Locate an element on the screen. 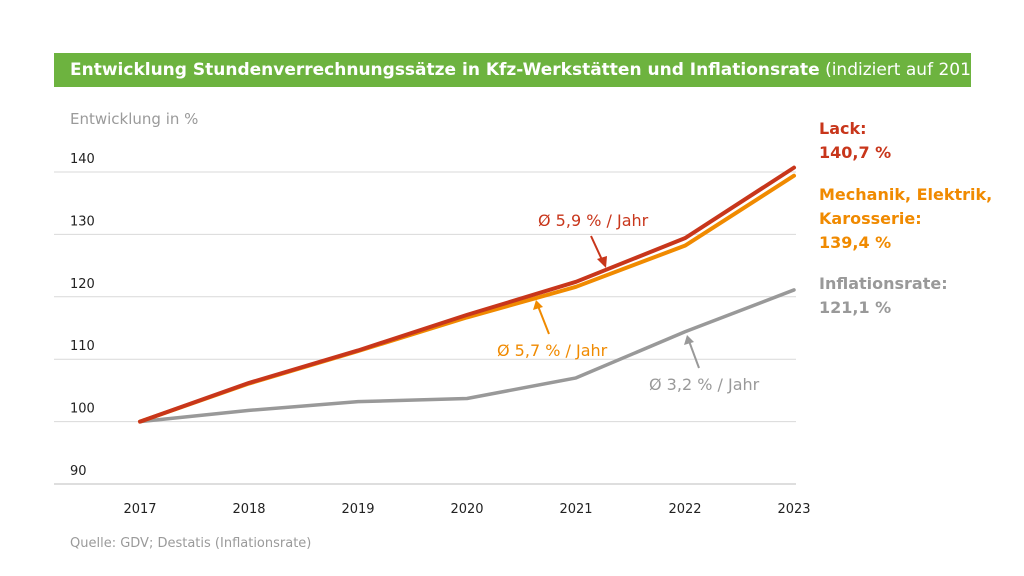 This screenshot has width=1024, height=576. y-tick-label: 130 is located at coordinates (82, 221).